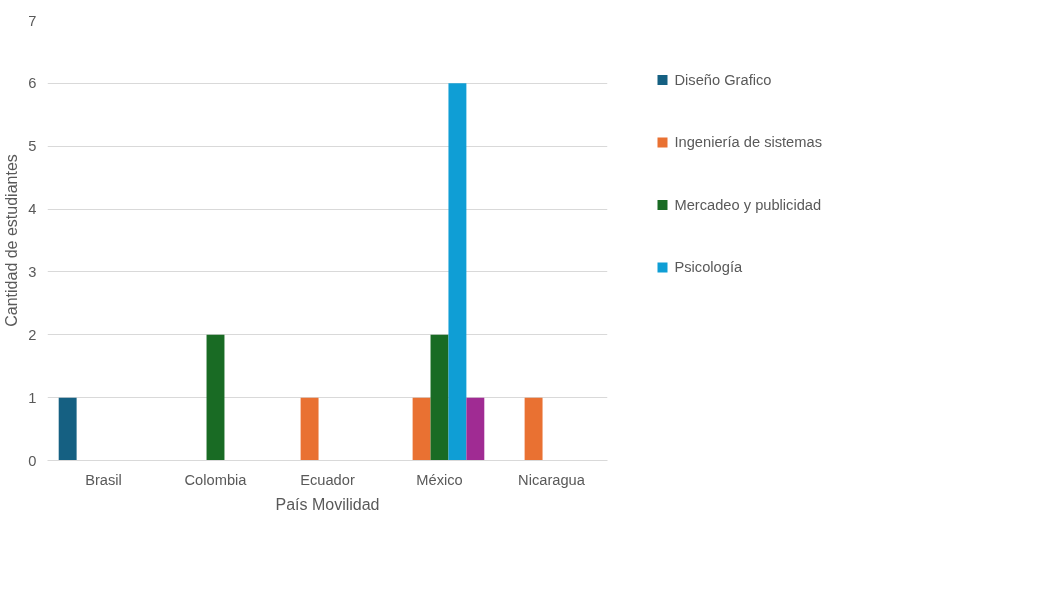  Describe the element at coordinates (723, 80) in the screenshot. I see `legend-label: Diseño Grafico` at that location.